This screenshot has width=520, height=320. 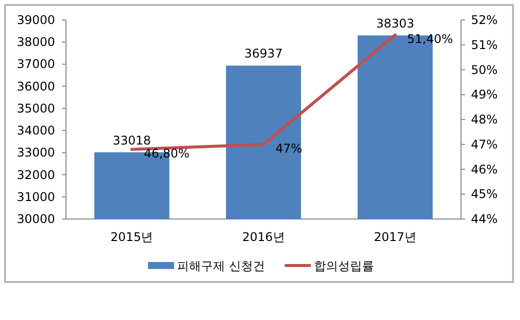 What do you see at coordinates (221, 266) in the screenshot?
I see `legend-label: 피해구제 신청건` at bounding box center [221, 266].